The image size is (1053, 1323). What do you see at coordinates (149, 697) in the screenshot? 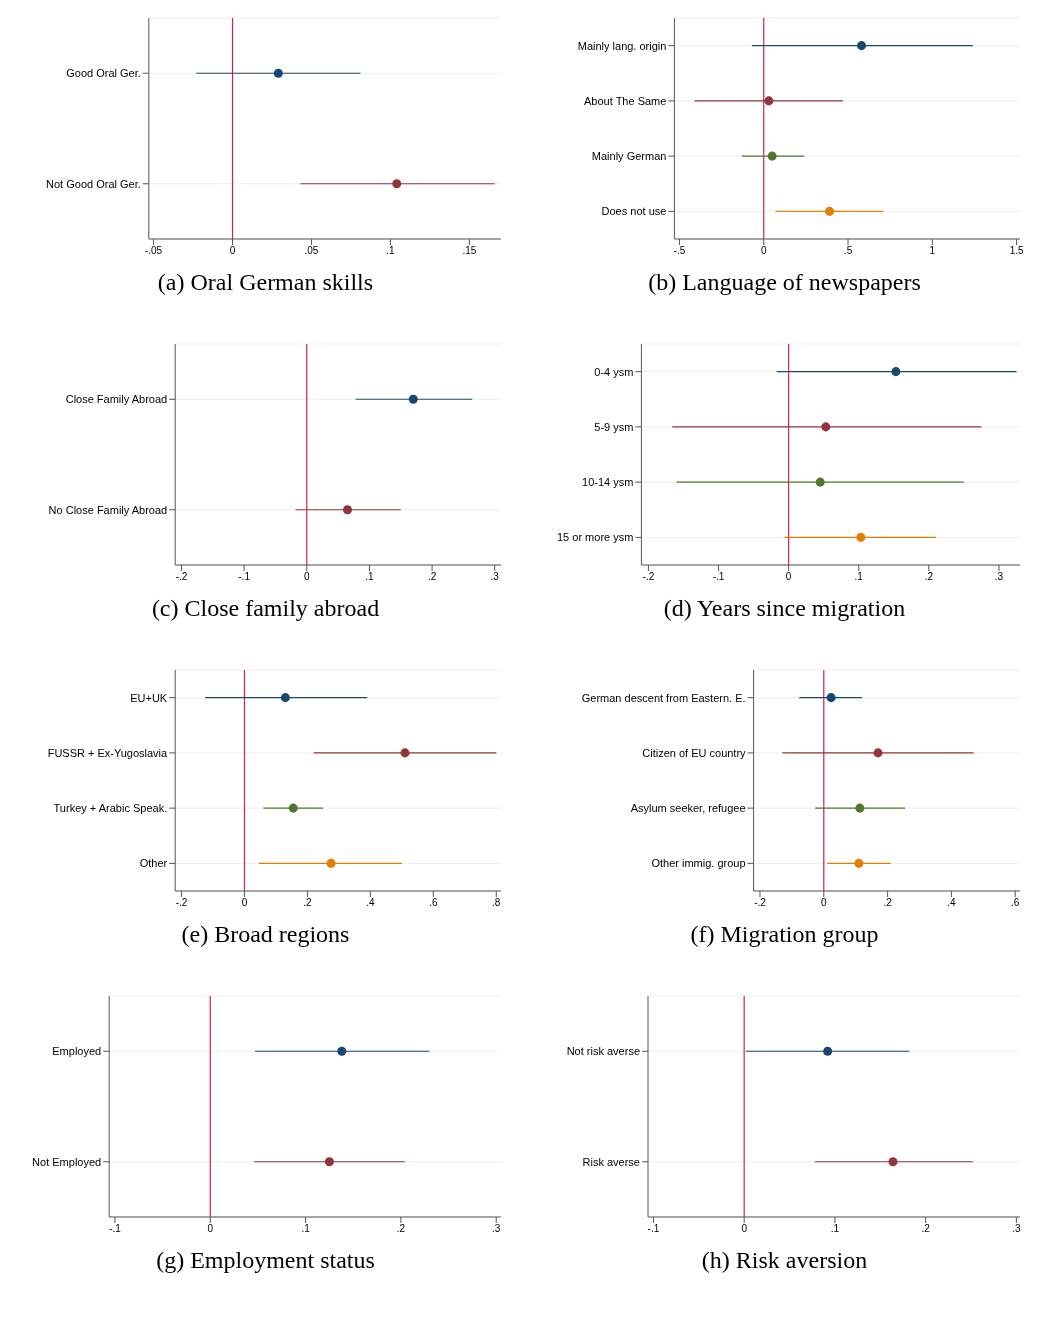
I see `y-tick-label: EU+UK` at bounding box center [149, 697].